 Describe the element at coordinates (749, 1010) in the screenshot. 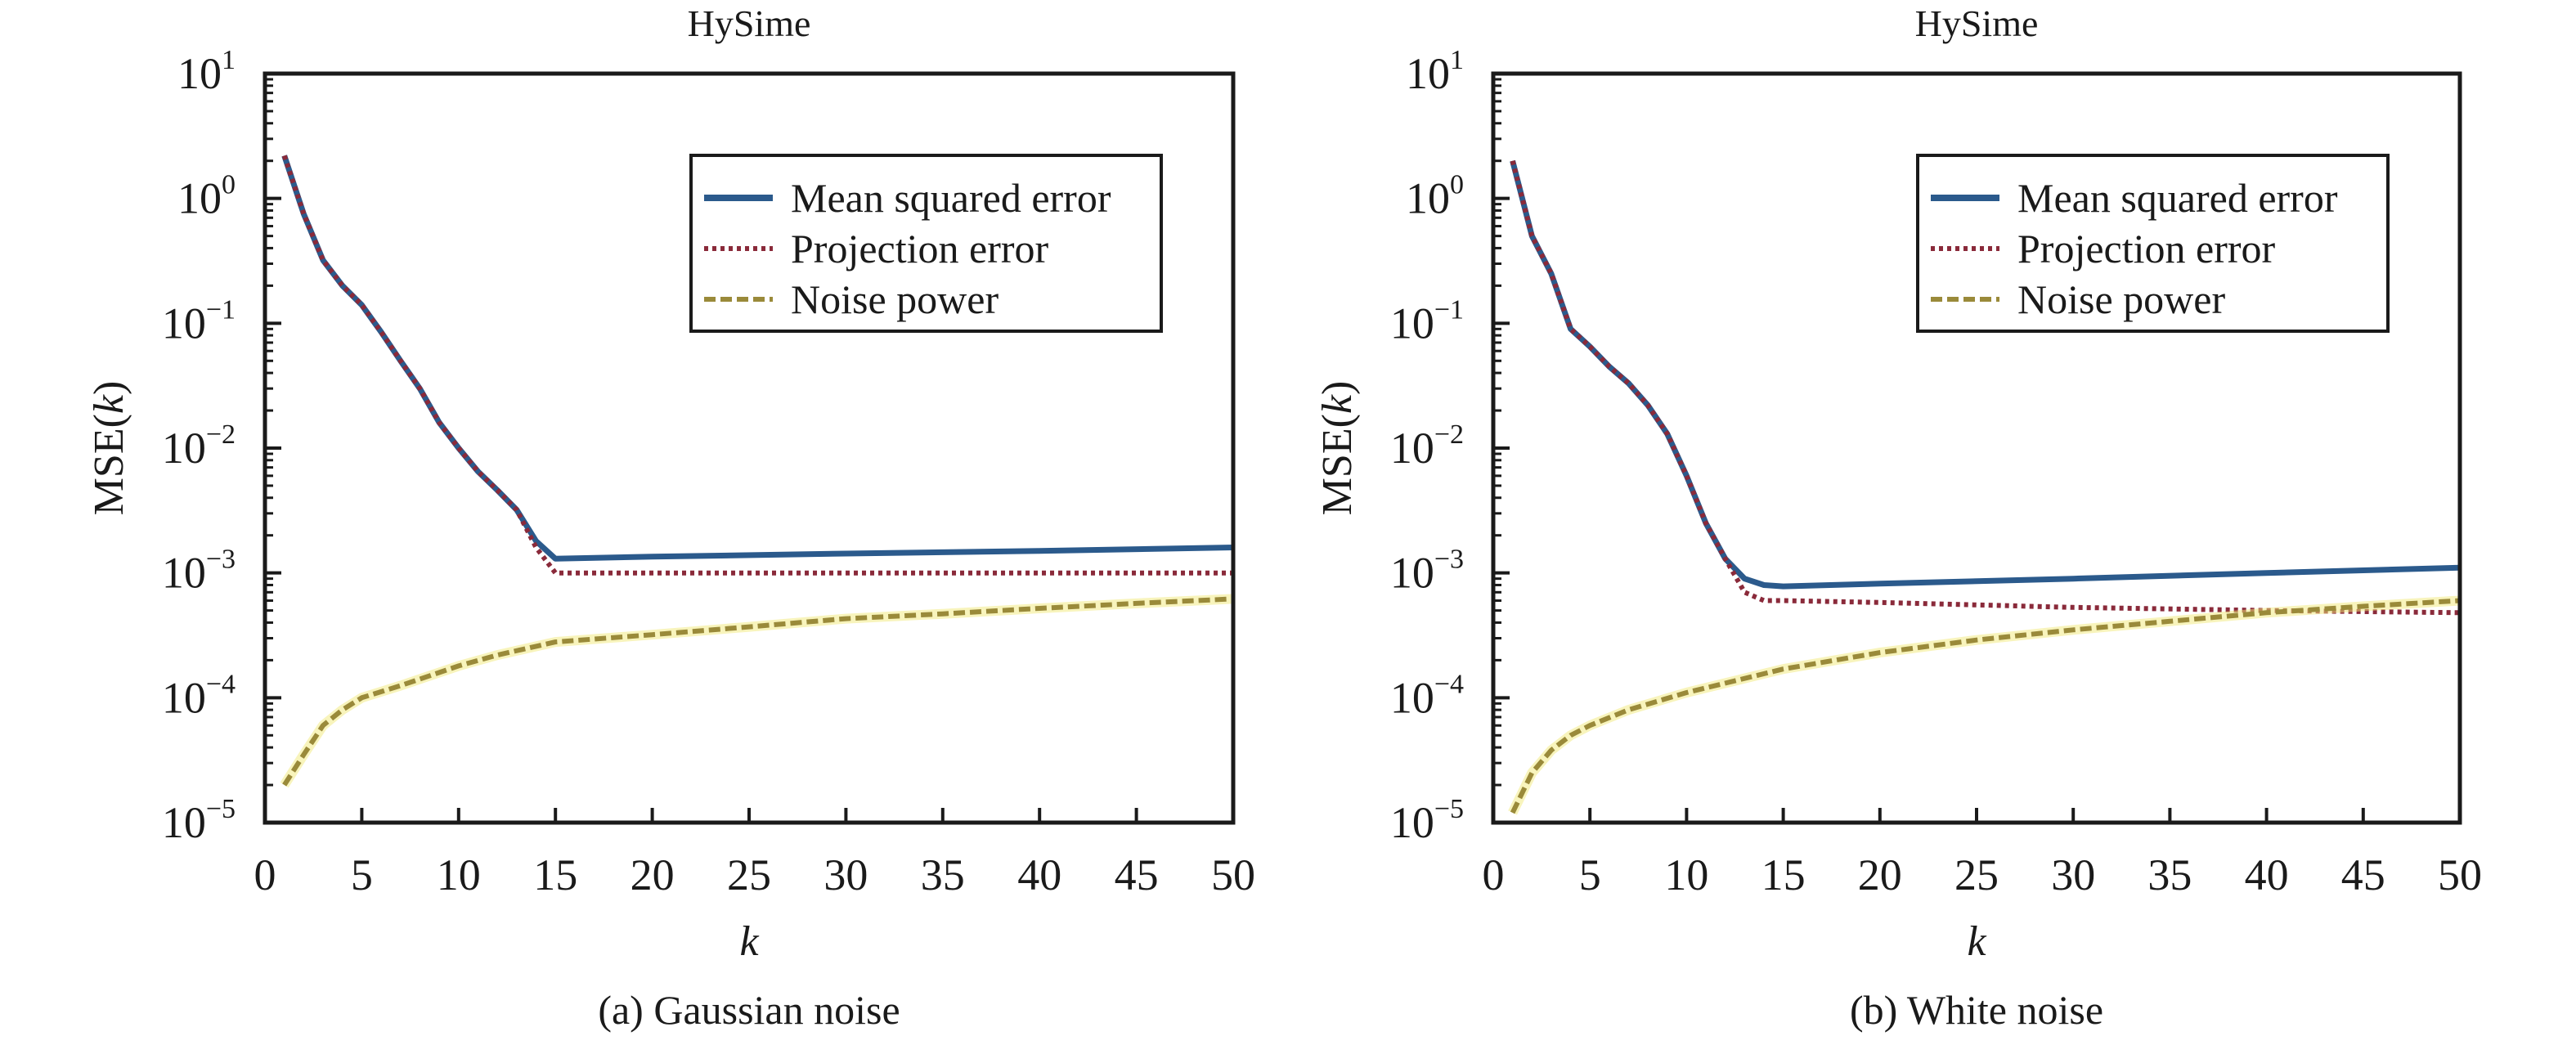

I see `panel-caption: (a) Gaussian noise` at that location.